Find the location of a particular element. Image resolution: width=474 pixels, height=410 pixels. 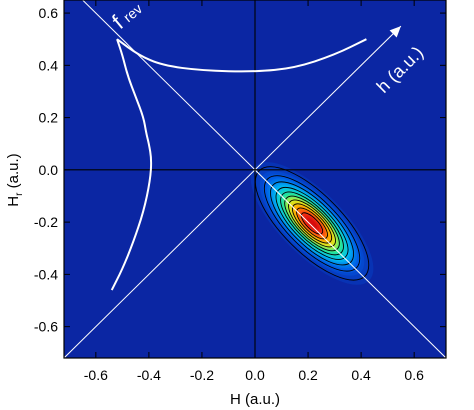

y-axis-label: Hr (a.u.) is located at coordinates (15, 179).